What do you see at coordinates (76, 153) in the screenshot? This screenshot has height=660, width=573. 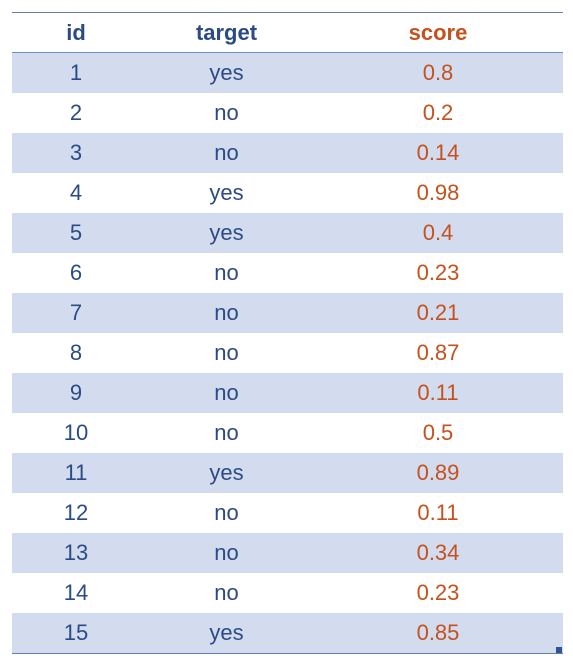 I see `cell-id: 3` at bounding box center [76, 153].